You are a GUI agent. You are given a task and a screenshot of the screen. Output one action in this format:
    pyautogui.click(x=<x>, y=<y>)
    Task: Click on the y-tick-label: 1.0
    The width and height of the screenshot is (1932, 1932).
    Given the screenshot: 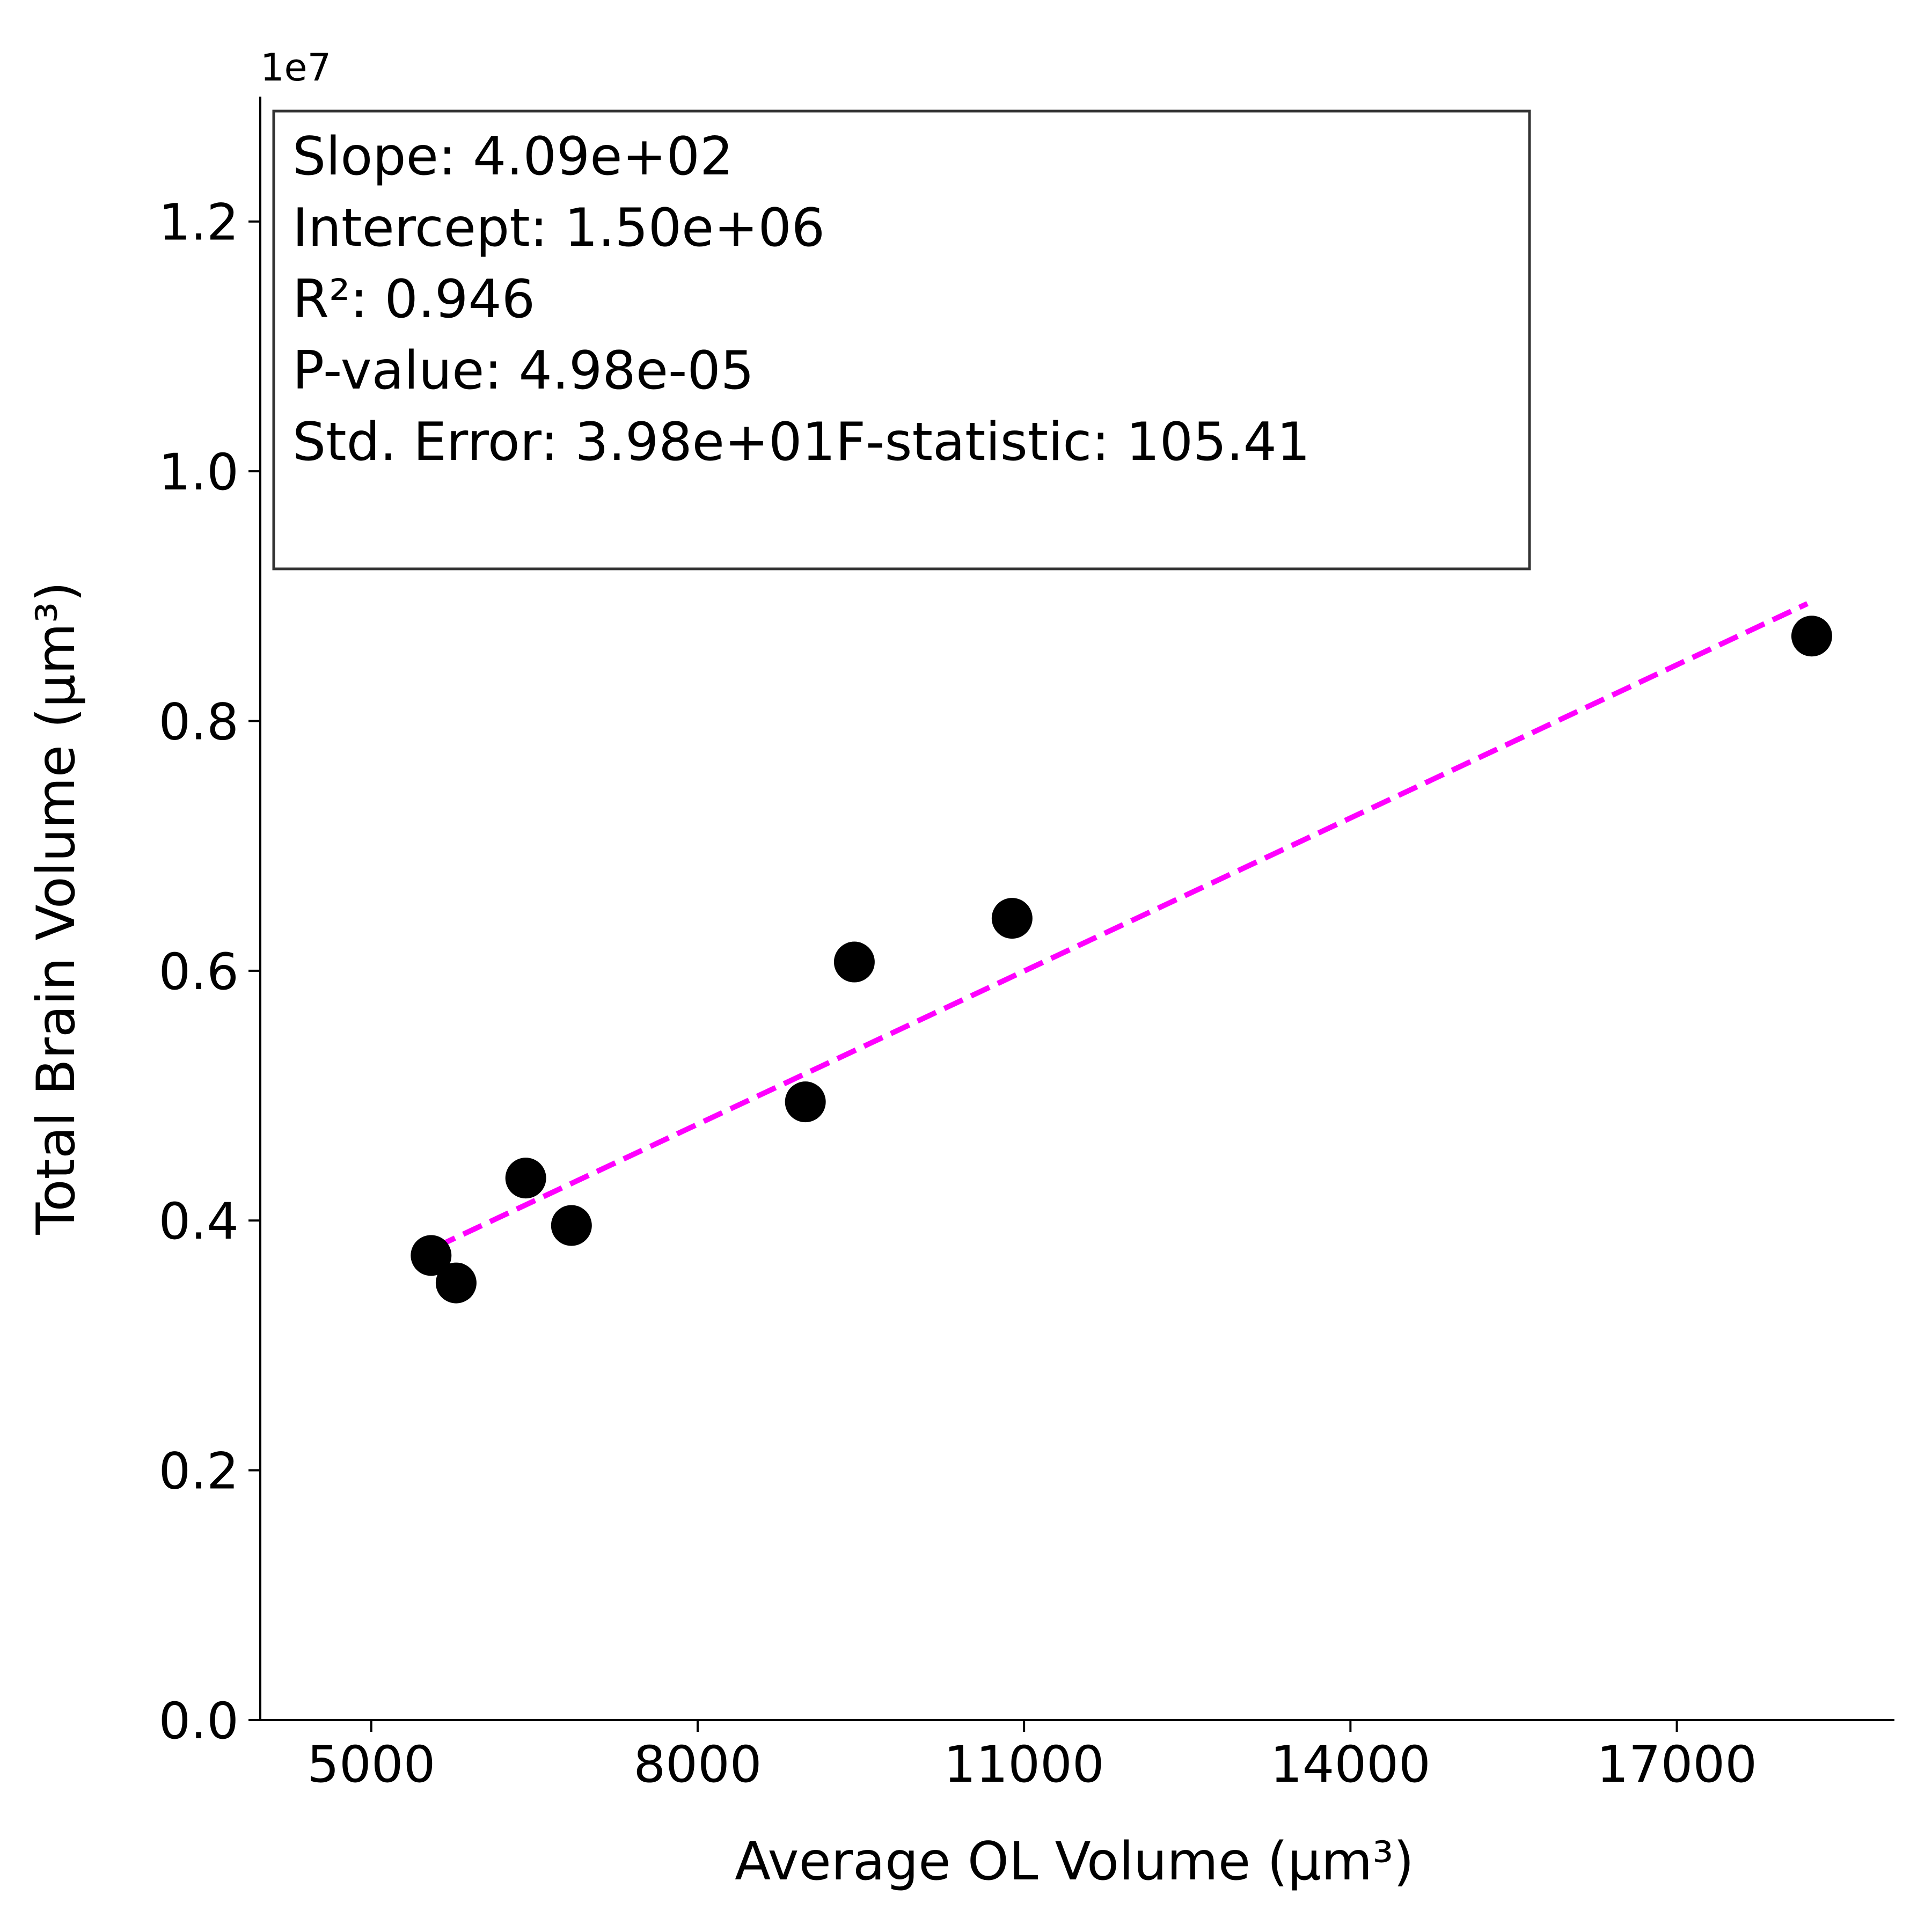 What is the action you would take?
    pyautogui.click(x=199, y=472)
    